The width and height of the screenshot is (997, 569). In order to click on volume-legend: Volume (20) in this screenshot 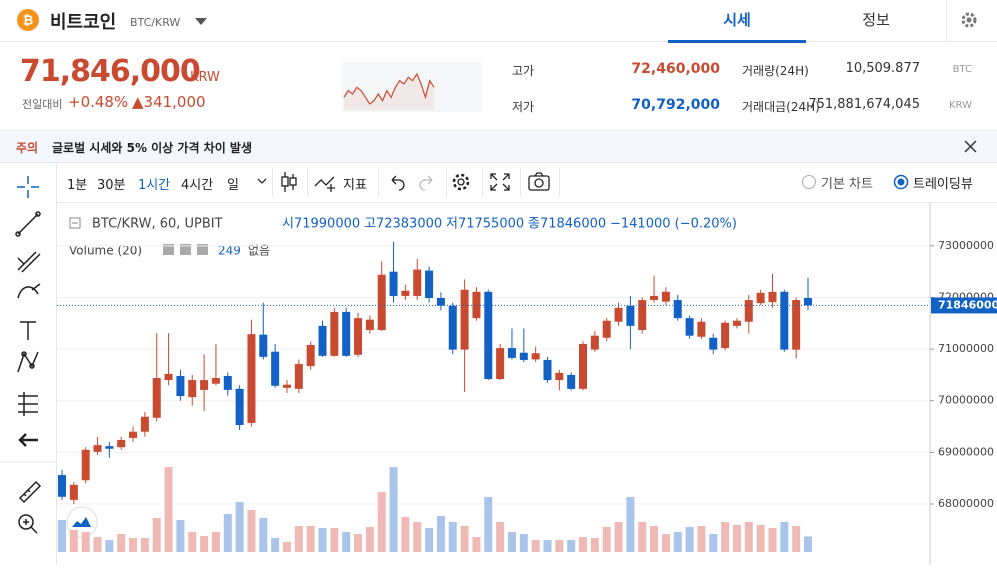, I will do `click(105, 251)`.